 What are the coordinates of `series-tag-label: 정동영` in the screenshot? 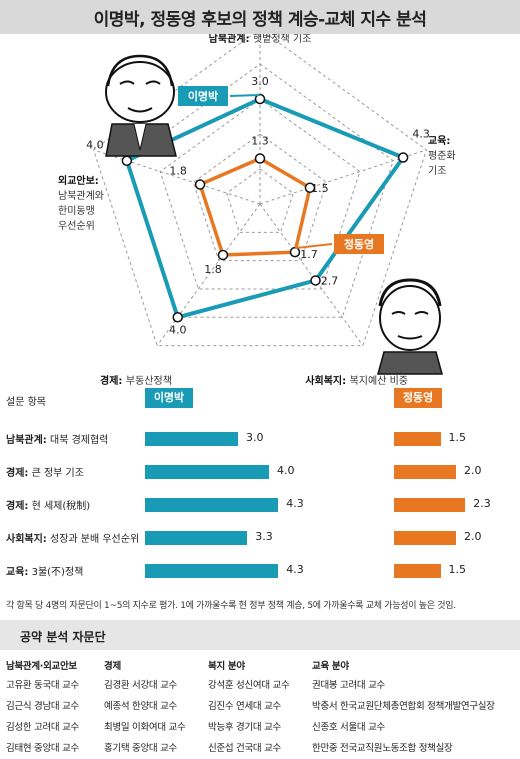 It's located at (359, 244).